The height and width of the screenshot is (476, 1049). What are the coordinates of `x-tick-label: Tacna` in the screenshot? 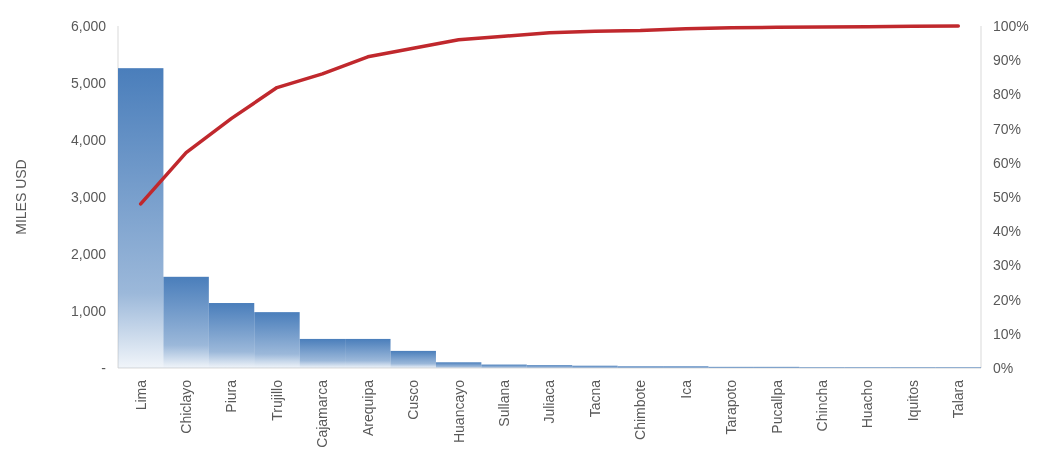 It's located at (594, 398).